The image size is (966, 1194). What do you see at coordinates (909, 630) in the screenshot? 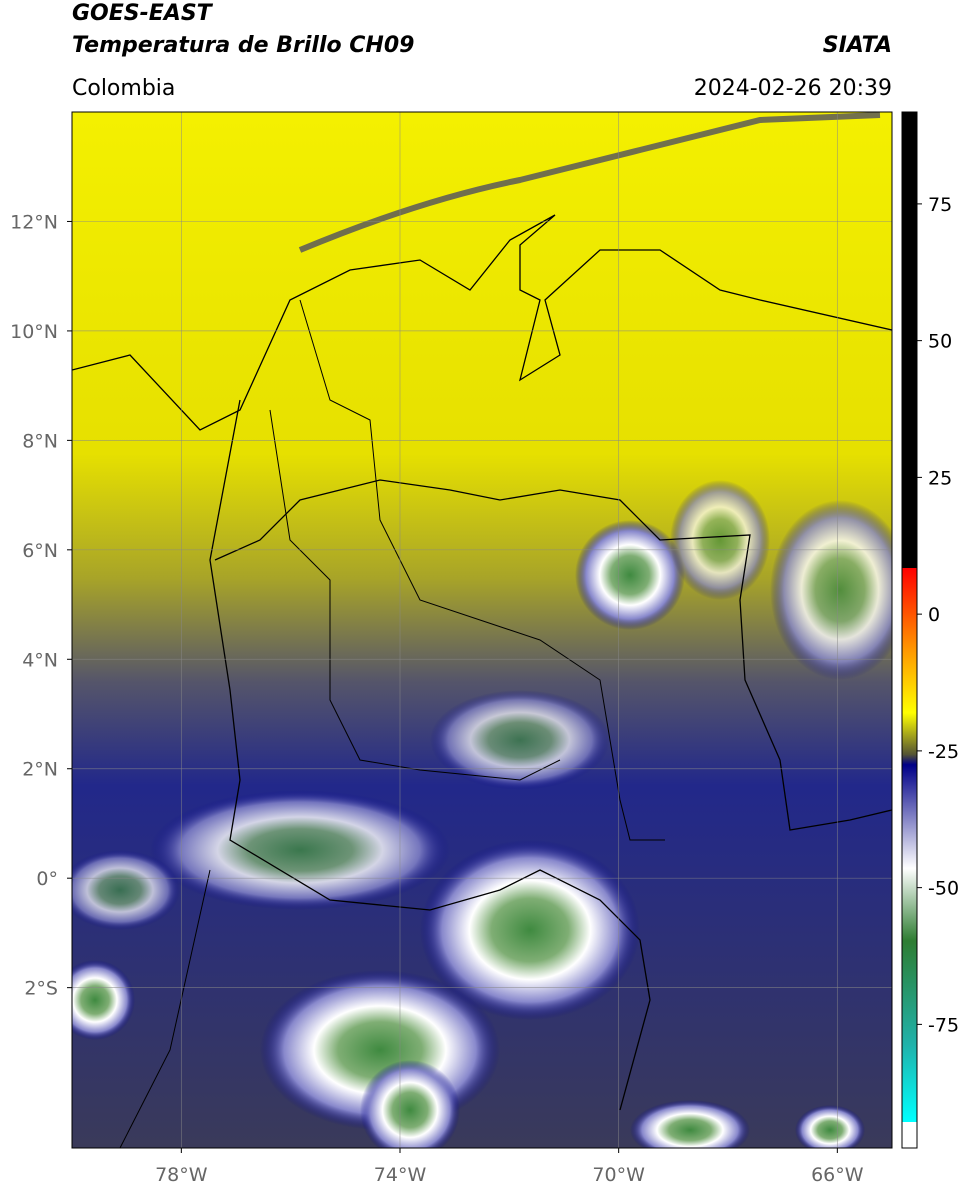
I see `colorbar` at bounding box center [909, 630].